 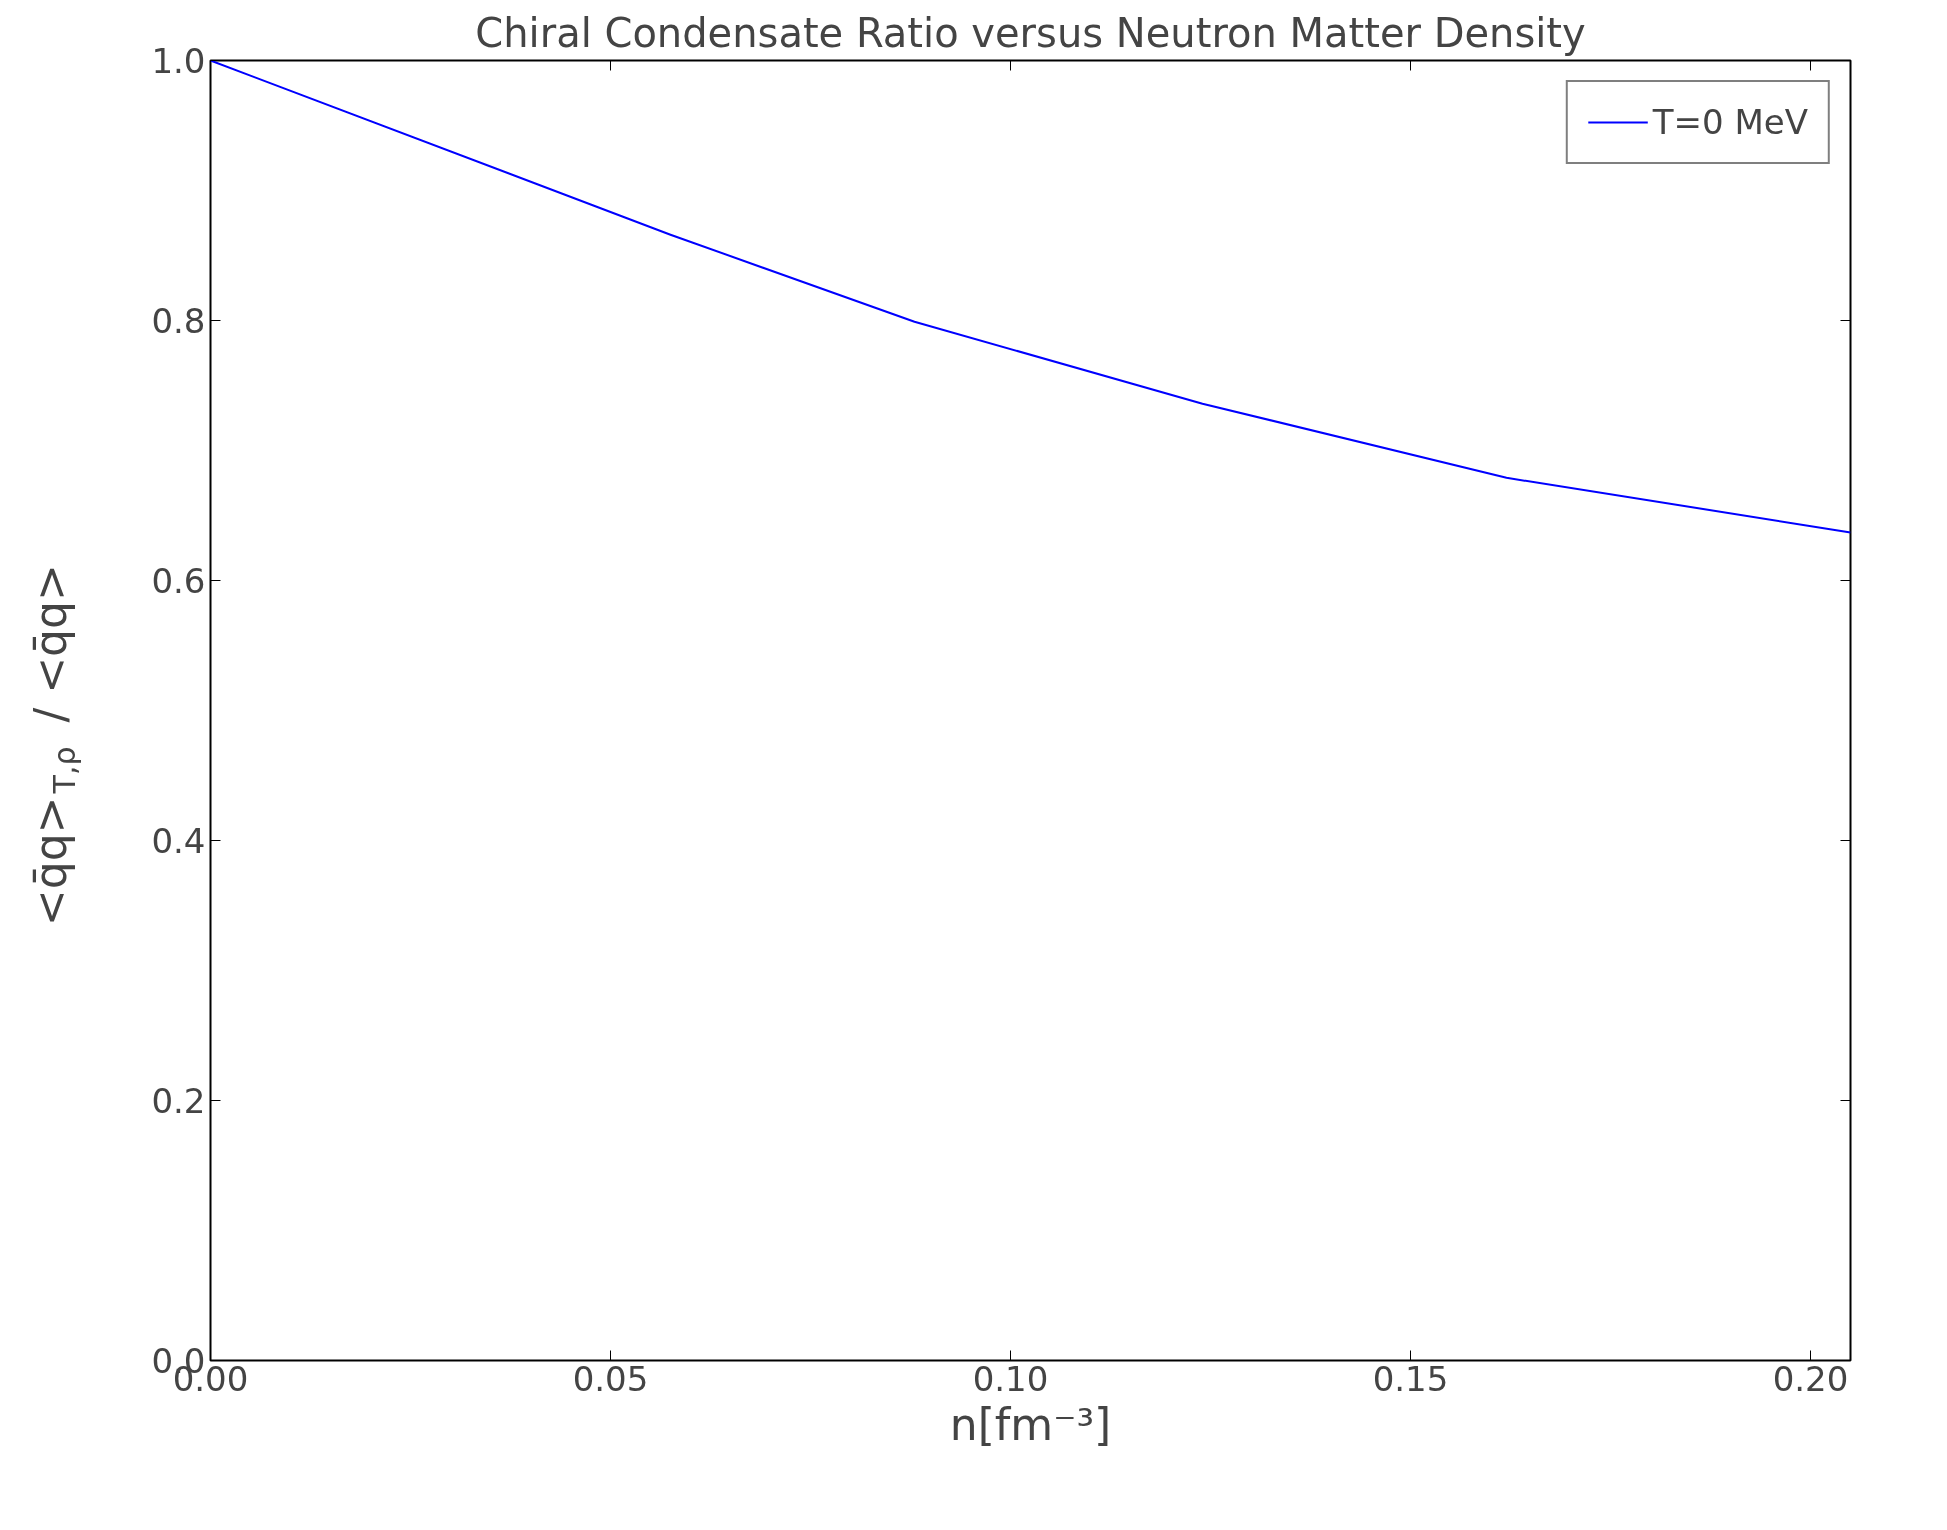 What do you see at coordinates (1030, 32) in the screenshot?
I see `chart-title: Chiral Condensate Ratio versus Neutron Matter Density` at bounding box center [1030, 32].